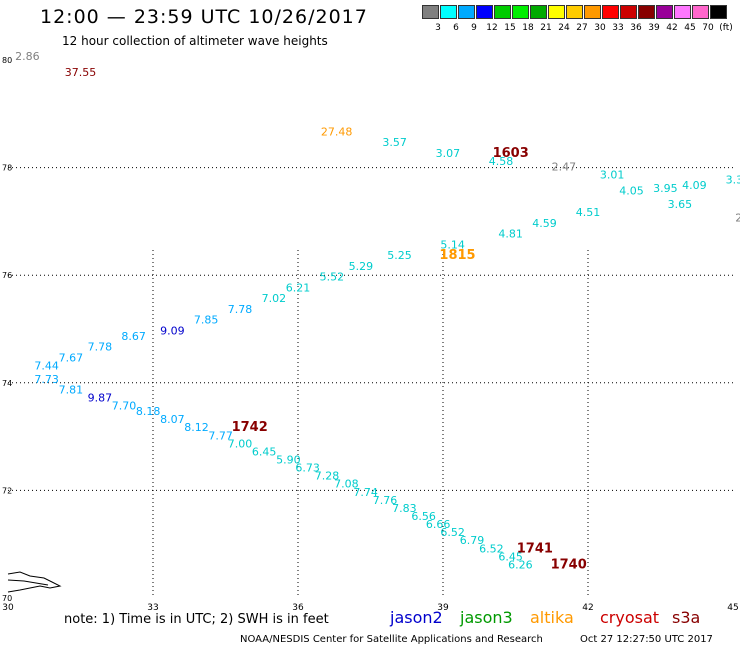 The height and width of the screenshot is (650, 740). Describe the element at coordinates (680, 204) in the screenshot. I see `wave-height-value: 3.65` at that location.